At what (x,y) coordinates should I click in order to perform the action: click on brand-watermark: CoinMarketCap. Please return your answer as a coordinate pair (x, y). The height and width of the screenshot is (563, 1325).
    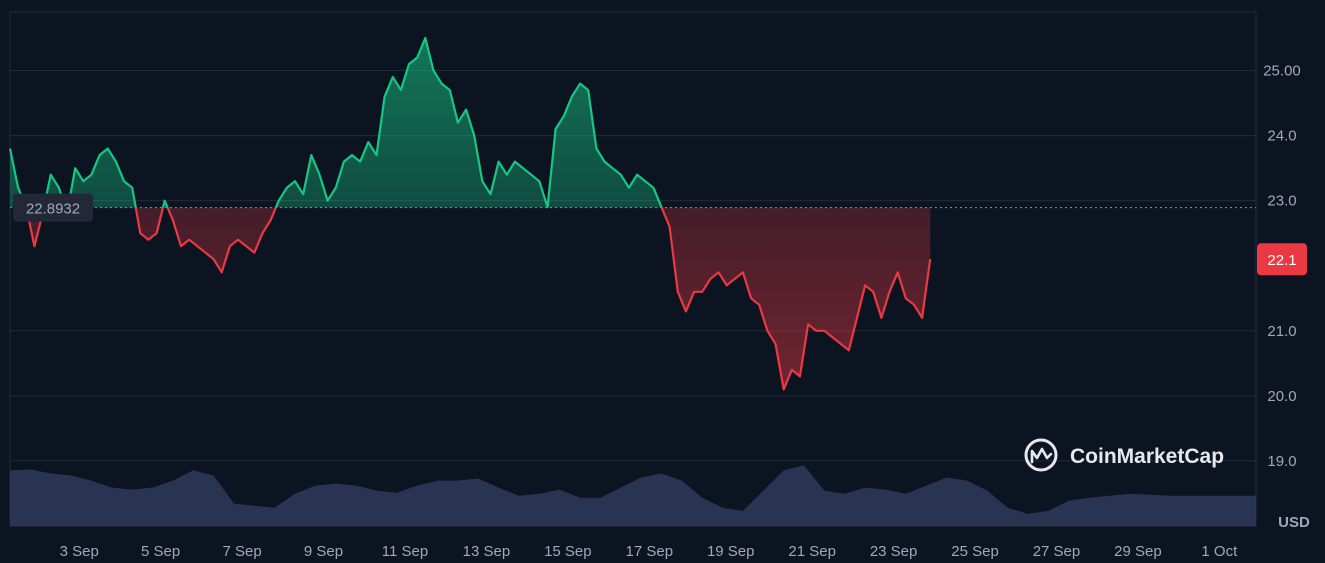
    Looking at the image, I should click on (1124, 455).